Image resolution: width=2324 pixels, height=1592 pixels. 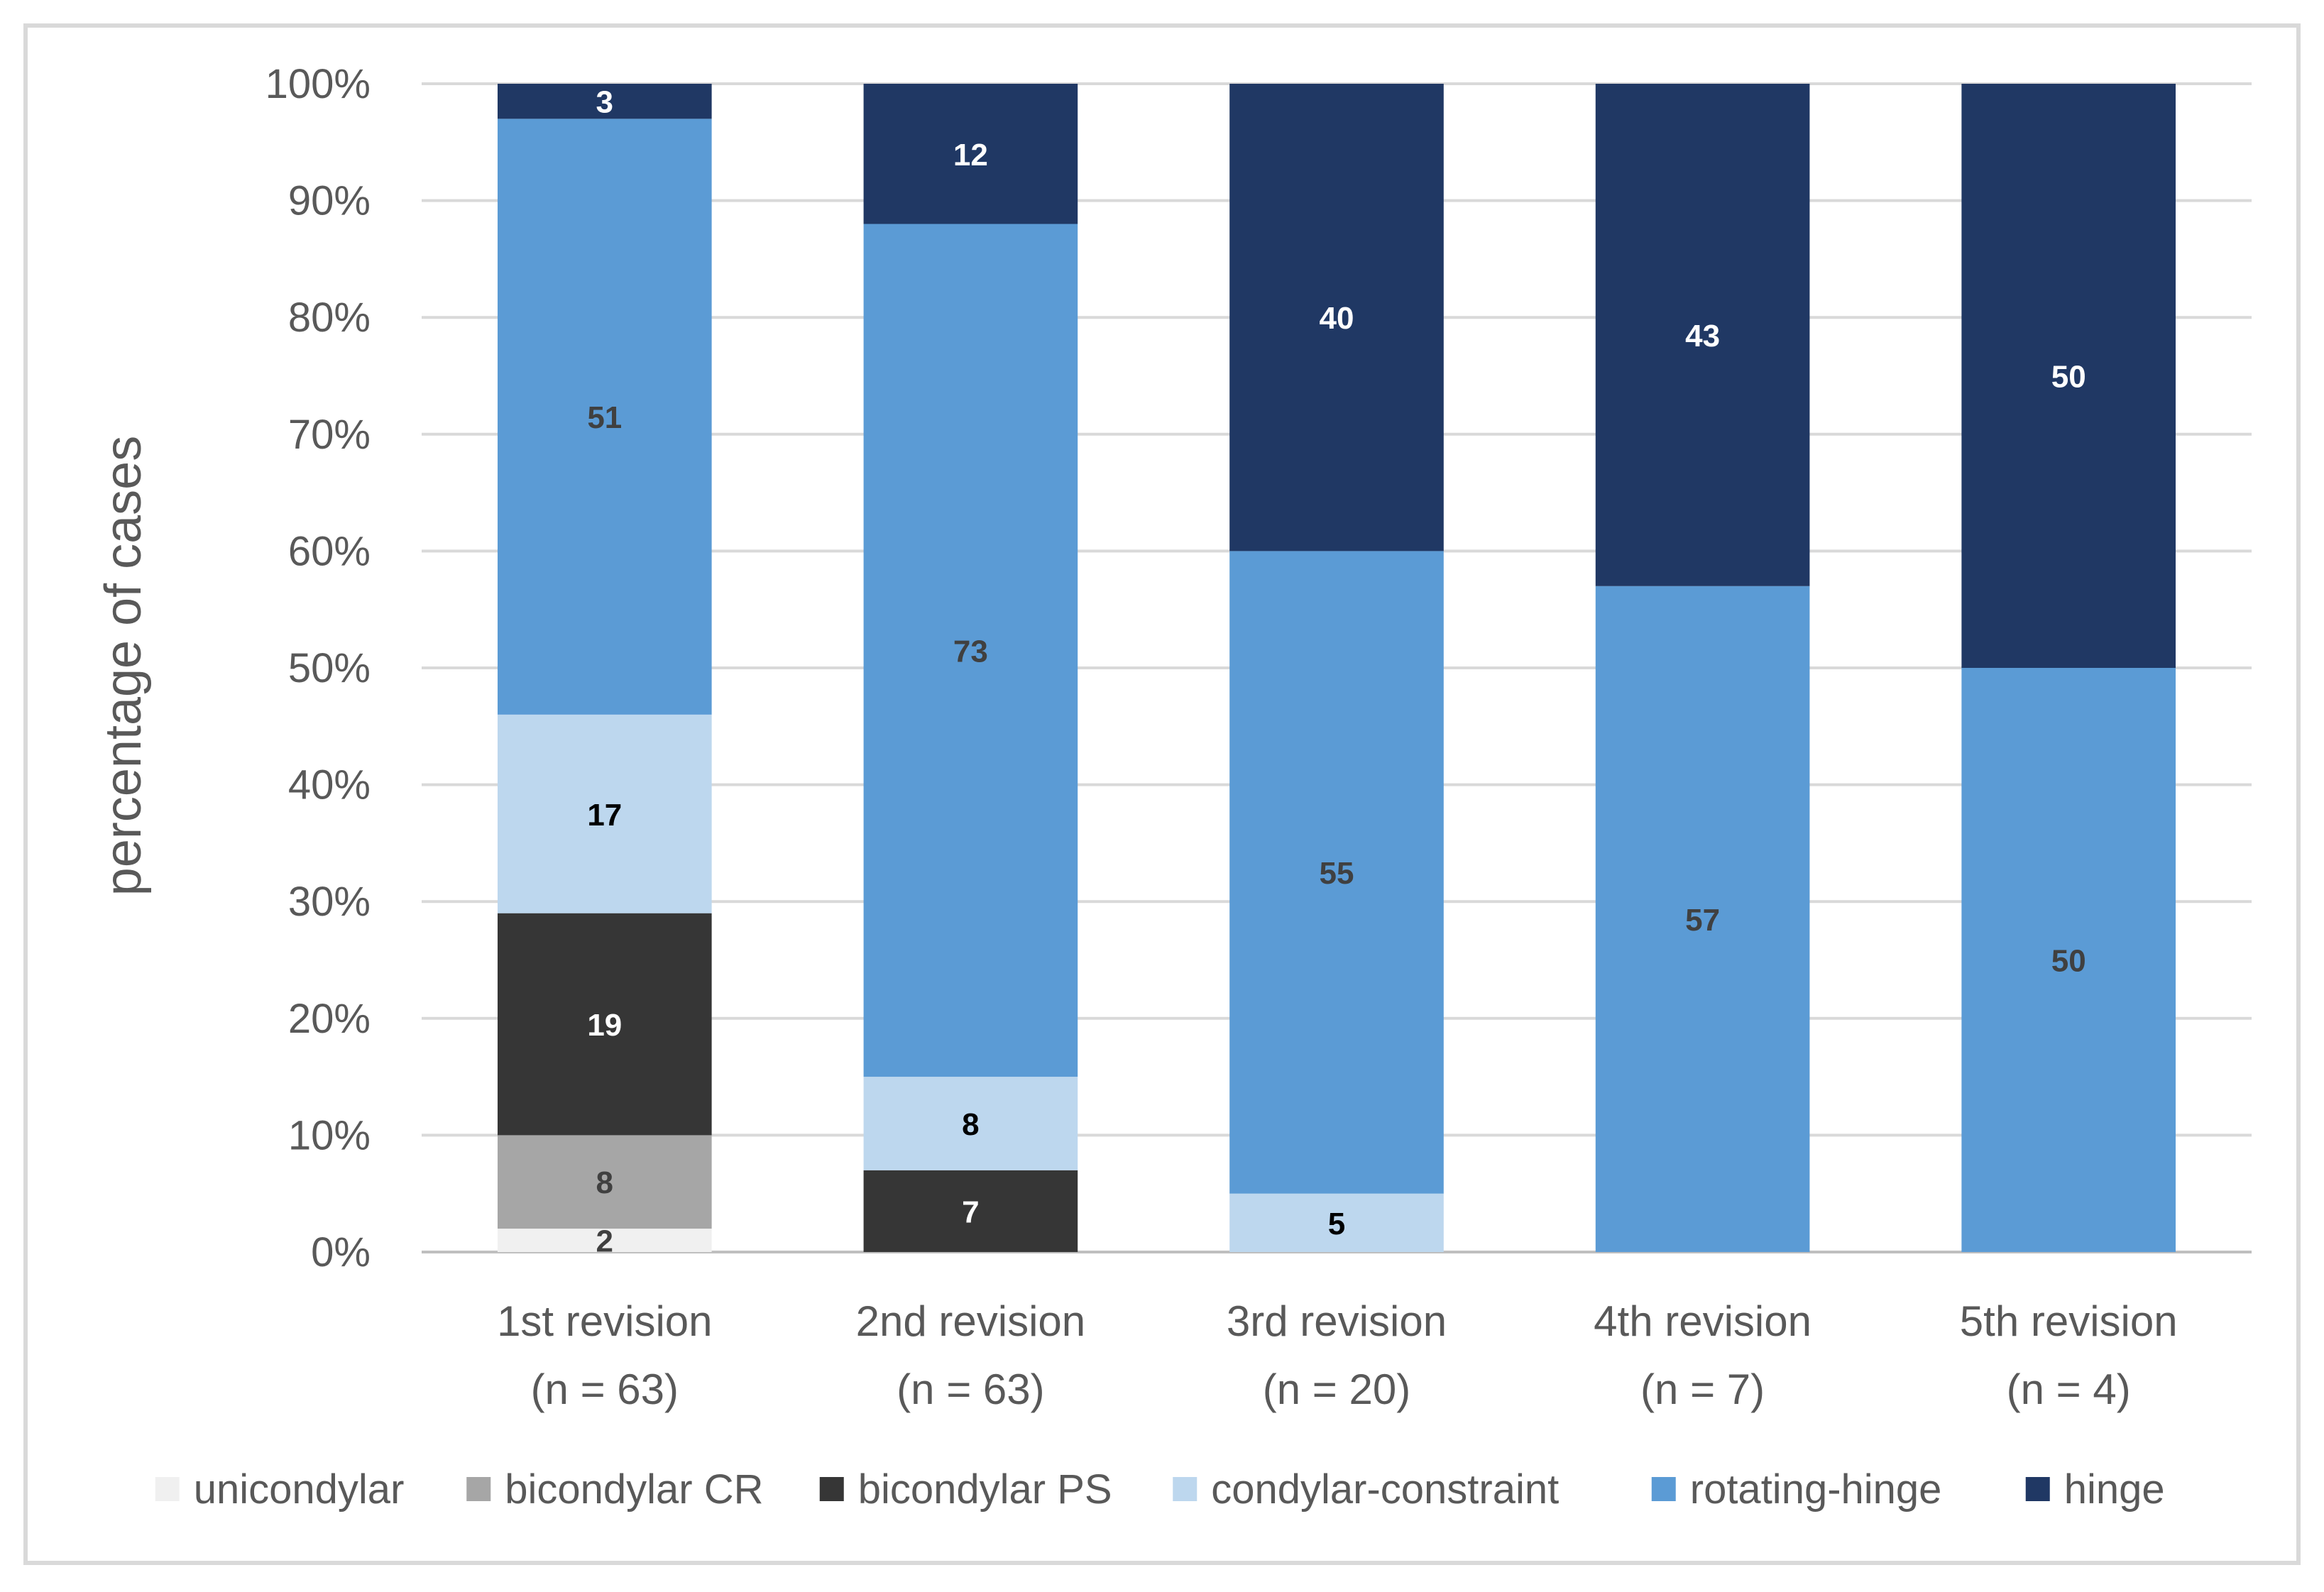 What do you see at coordinates (329, 435) in the screenshot?
I see `y-tick-label: 70%` at bounding box center [329, 435].